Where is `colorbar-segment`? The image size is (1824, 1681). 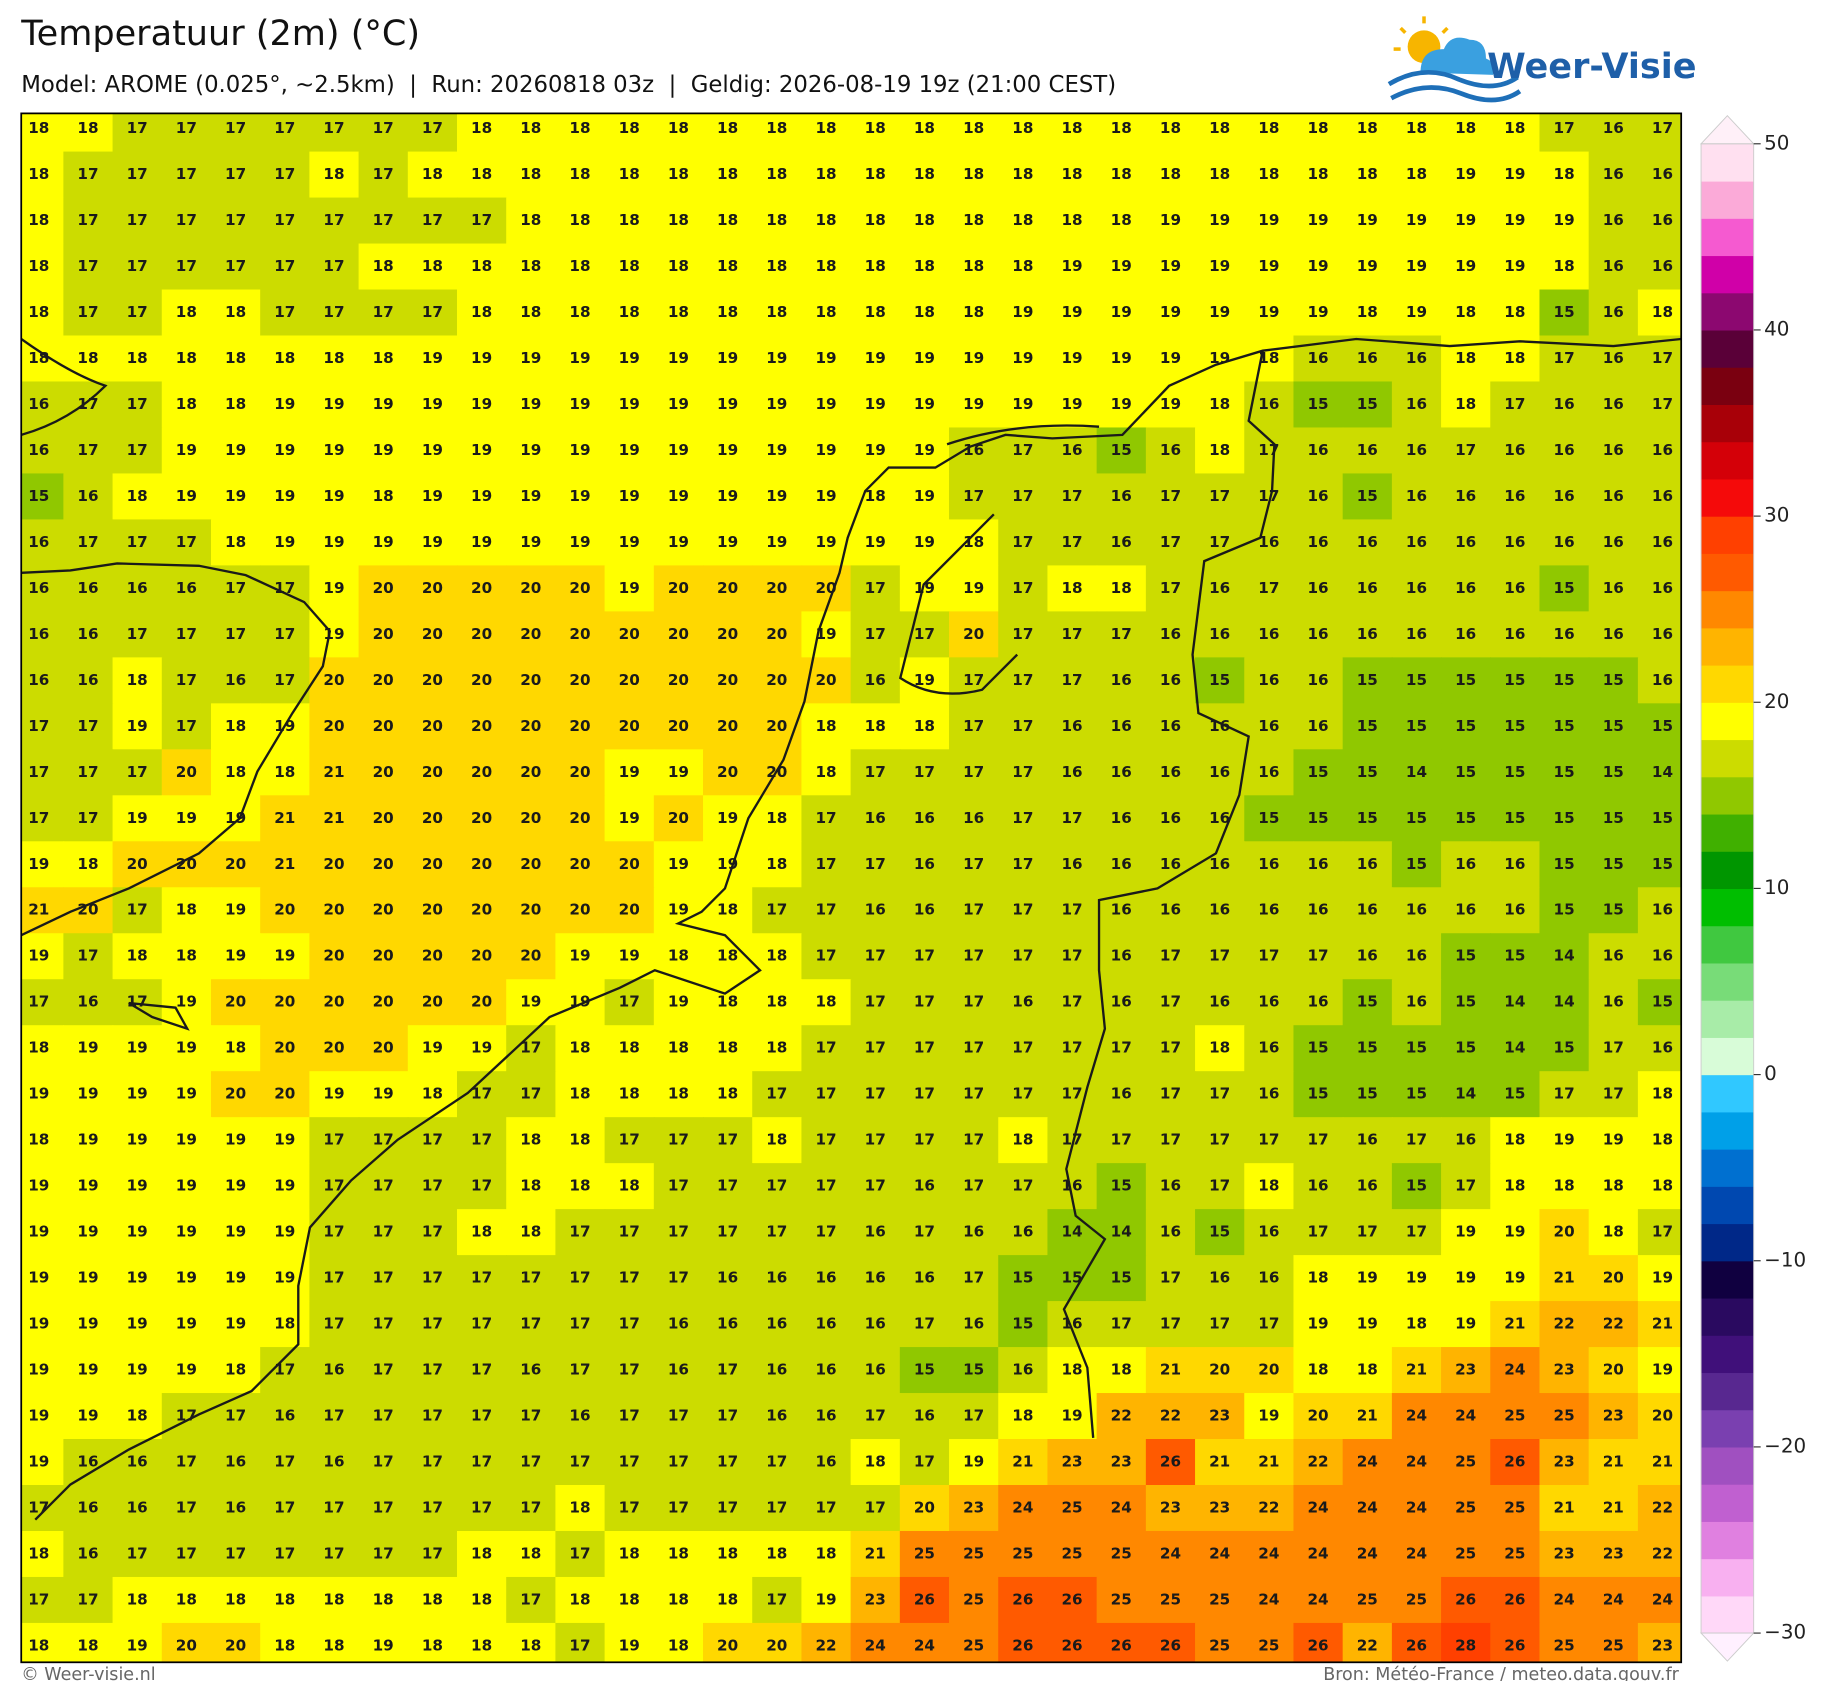 colorbar-segment is located at coordinates (1727, 1540).